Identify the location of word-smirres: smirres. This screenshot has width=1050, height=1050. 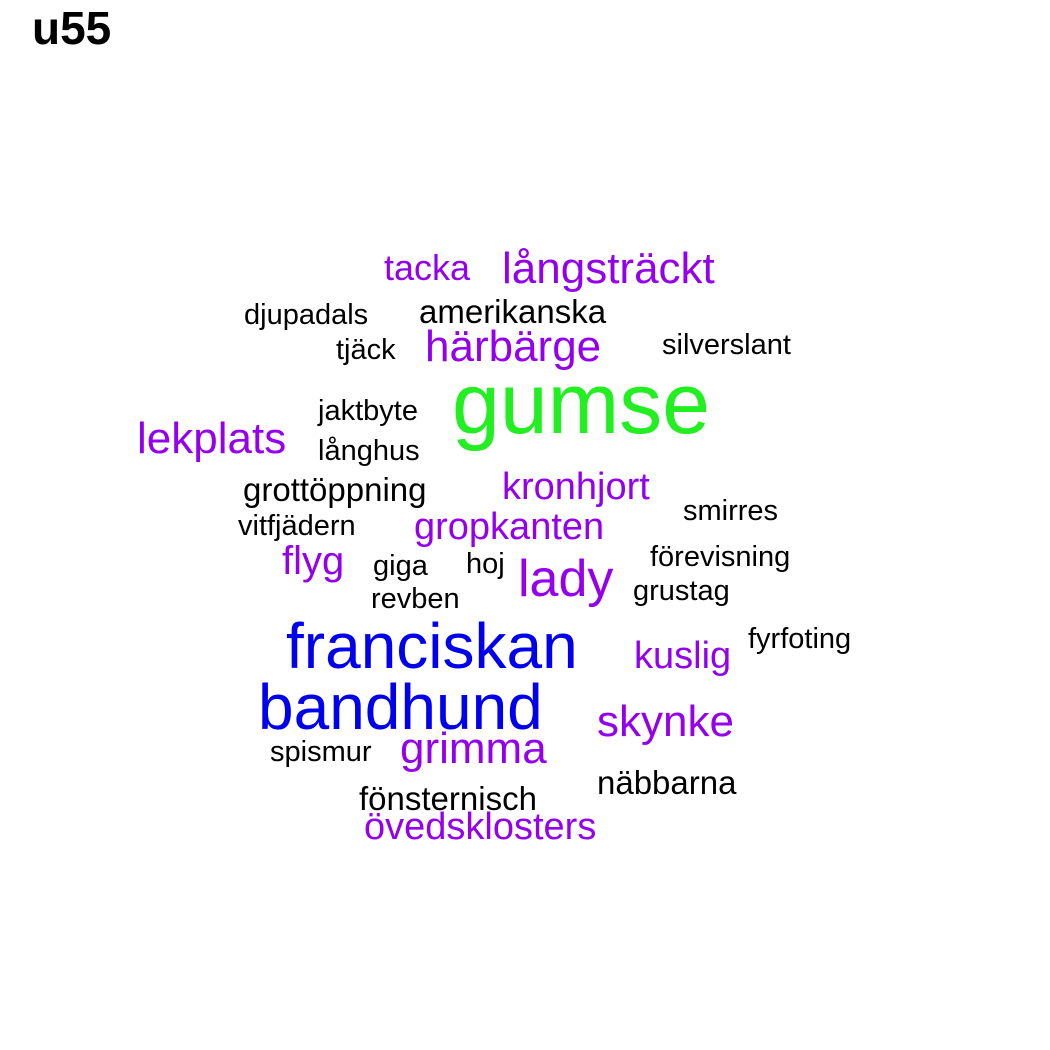
(731, 511).